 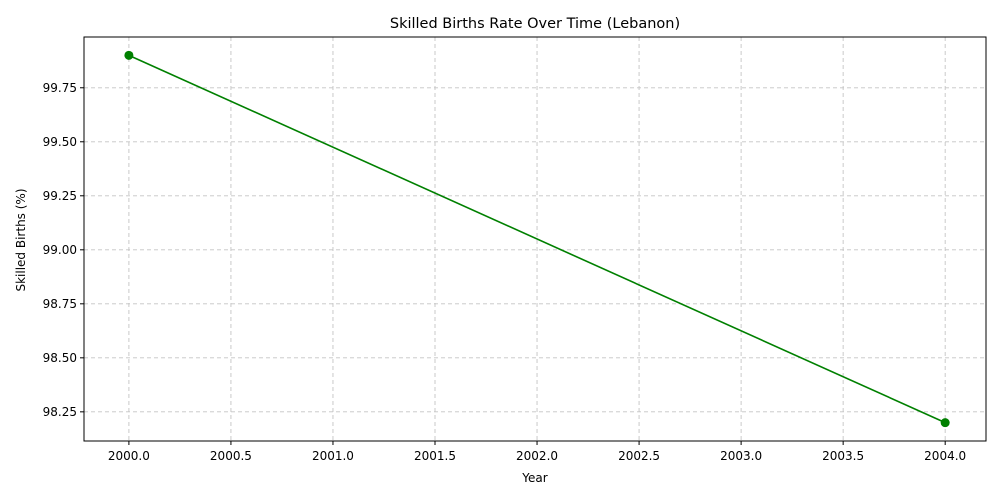 What do you see at coordinates (333, 456) in the screenshot?
I see `x-tick-label: 2001.0` at bounding box center [333, 456].